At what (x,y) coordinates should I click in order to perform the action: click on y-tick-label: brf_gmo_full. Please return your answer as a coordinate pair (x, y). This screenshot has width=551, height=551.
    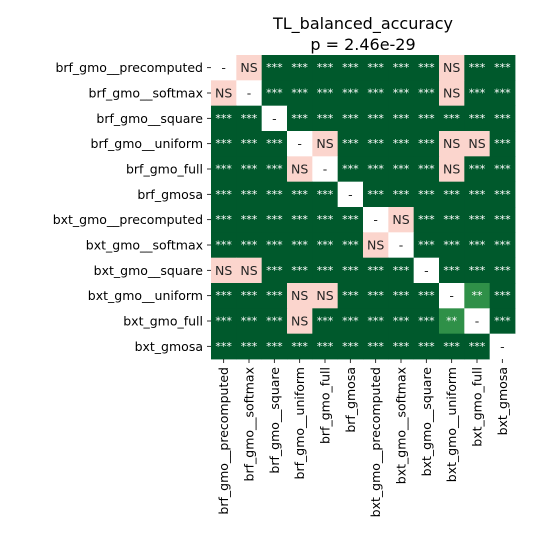
    Looking at the image, I should click on (164, 169).